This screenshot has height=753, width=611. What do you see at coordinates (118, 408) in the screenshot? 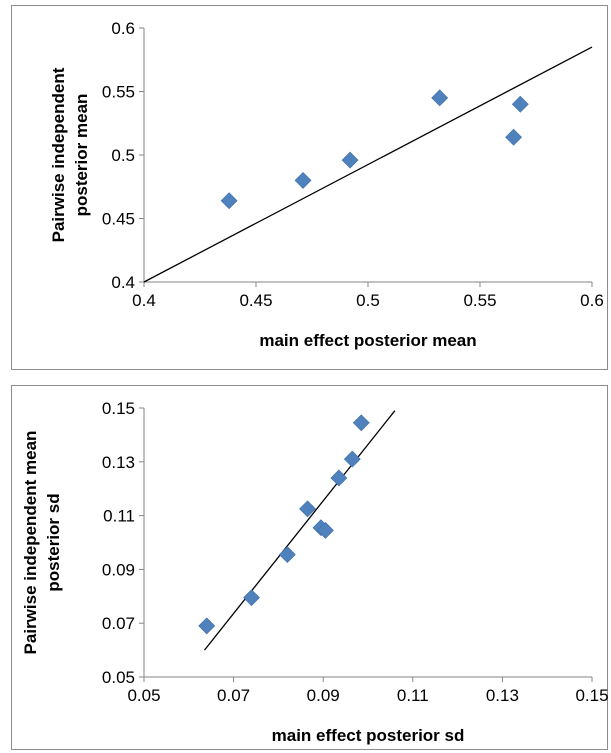
I see `y-tick-label: 0.15` at bounding box center [118, 408].